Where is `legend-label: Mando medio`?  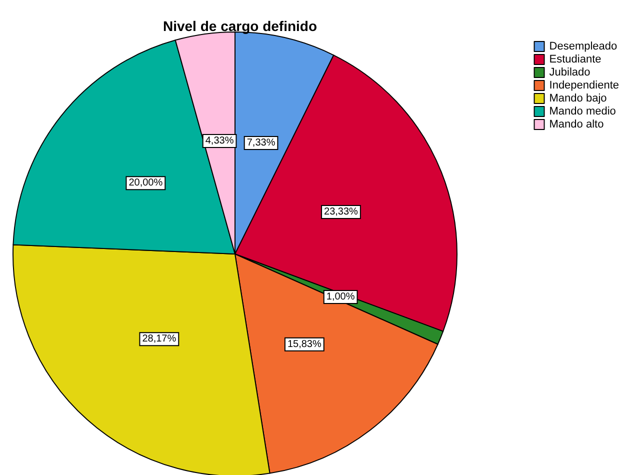 legend-label: Mando medio is located at coordinates (582, 112).